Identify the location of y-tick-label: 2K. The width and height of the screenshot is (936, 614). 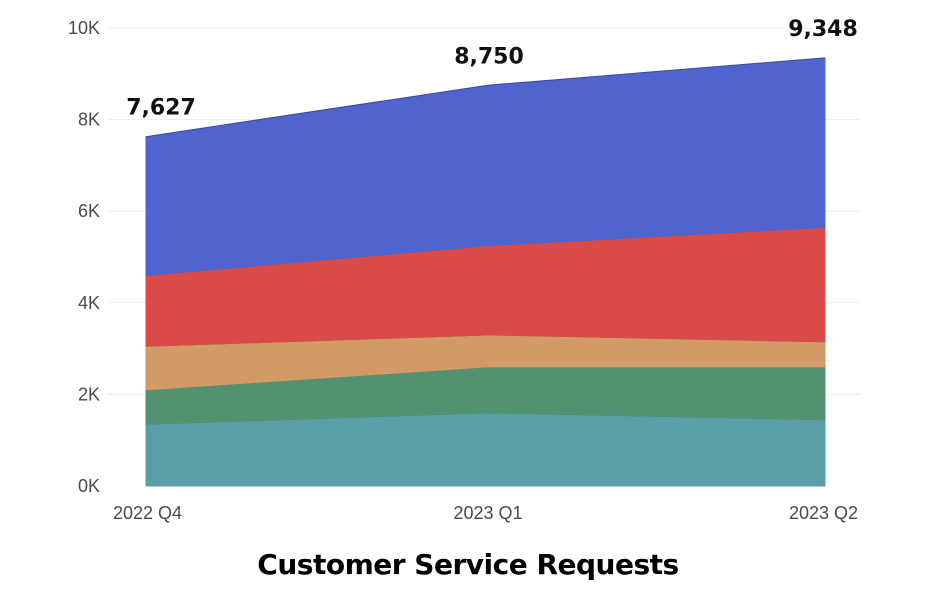
(89, 394).